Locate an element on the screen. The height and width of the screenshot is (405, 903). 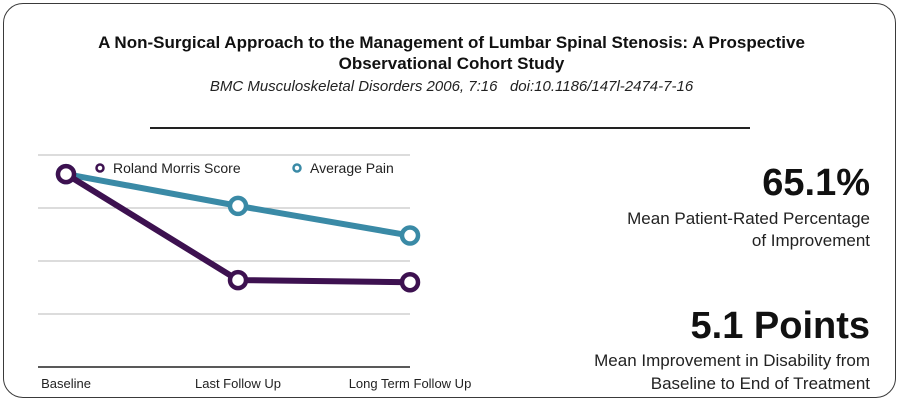
stat-improvement-desc-line2: of Improvement is located at coordinates (810, 240).